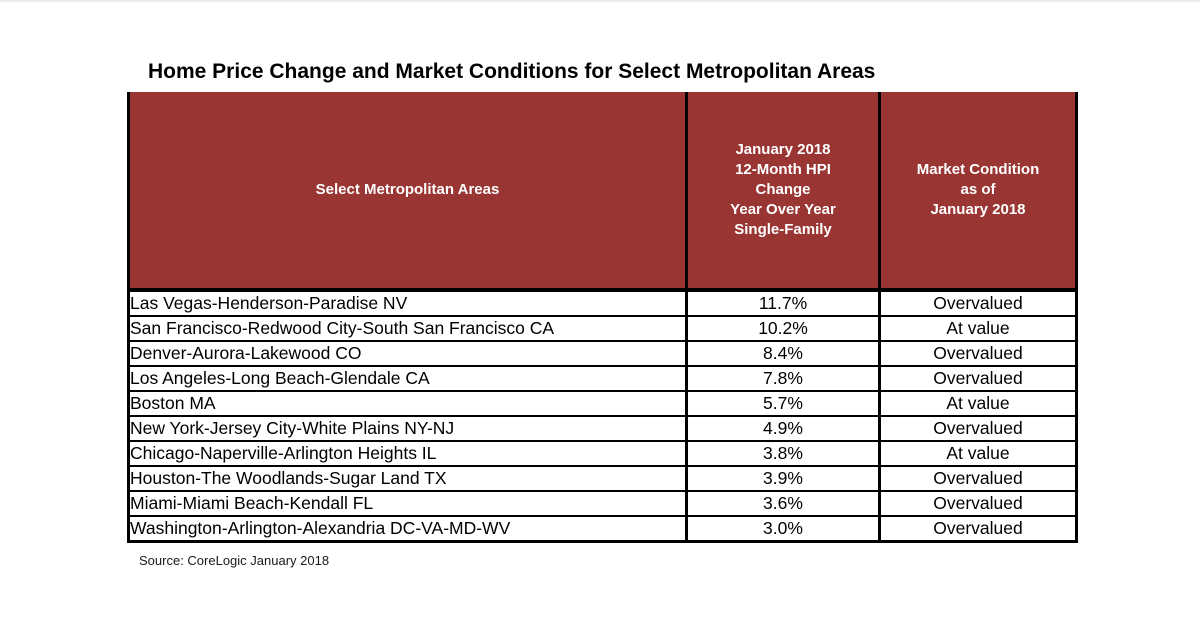 The height and width of the screenshot is (627, 1200). I want to click on metro-cell: Houston-The Woodlands-Sugar Land TX, so click(407, 478).